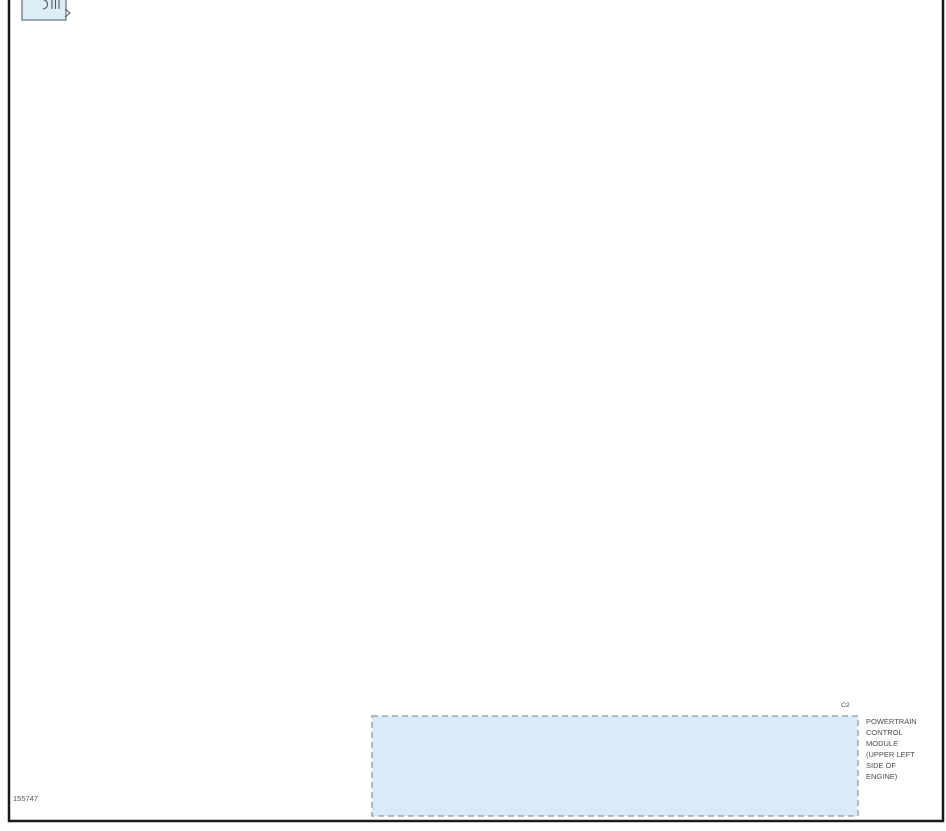 The width and height of the screenshot is (946, 831). What do you see at coordinates (882, 776) in the screenshot?
I see `pcm-label: ENGINE)` at bounding box center [882, 776].